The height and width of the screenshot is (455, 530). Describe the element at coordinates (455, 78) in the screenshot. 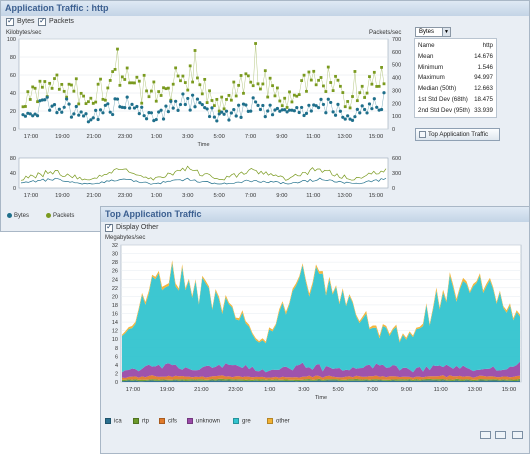

I see `stat-row: Maximum 94.997` at that location.